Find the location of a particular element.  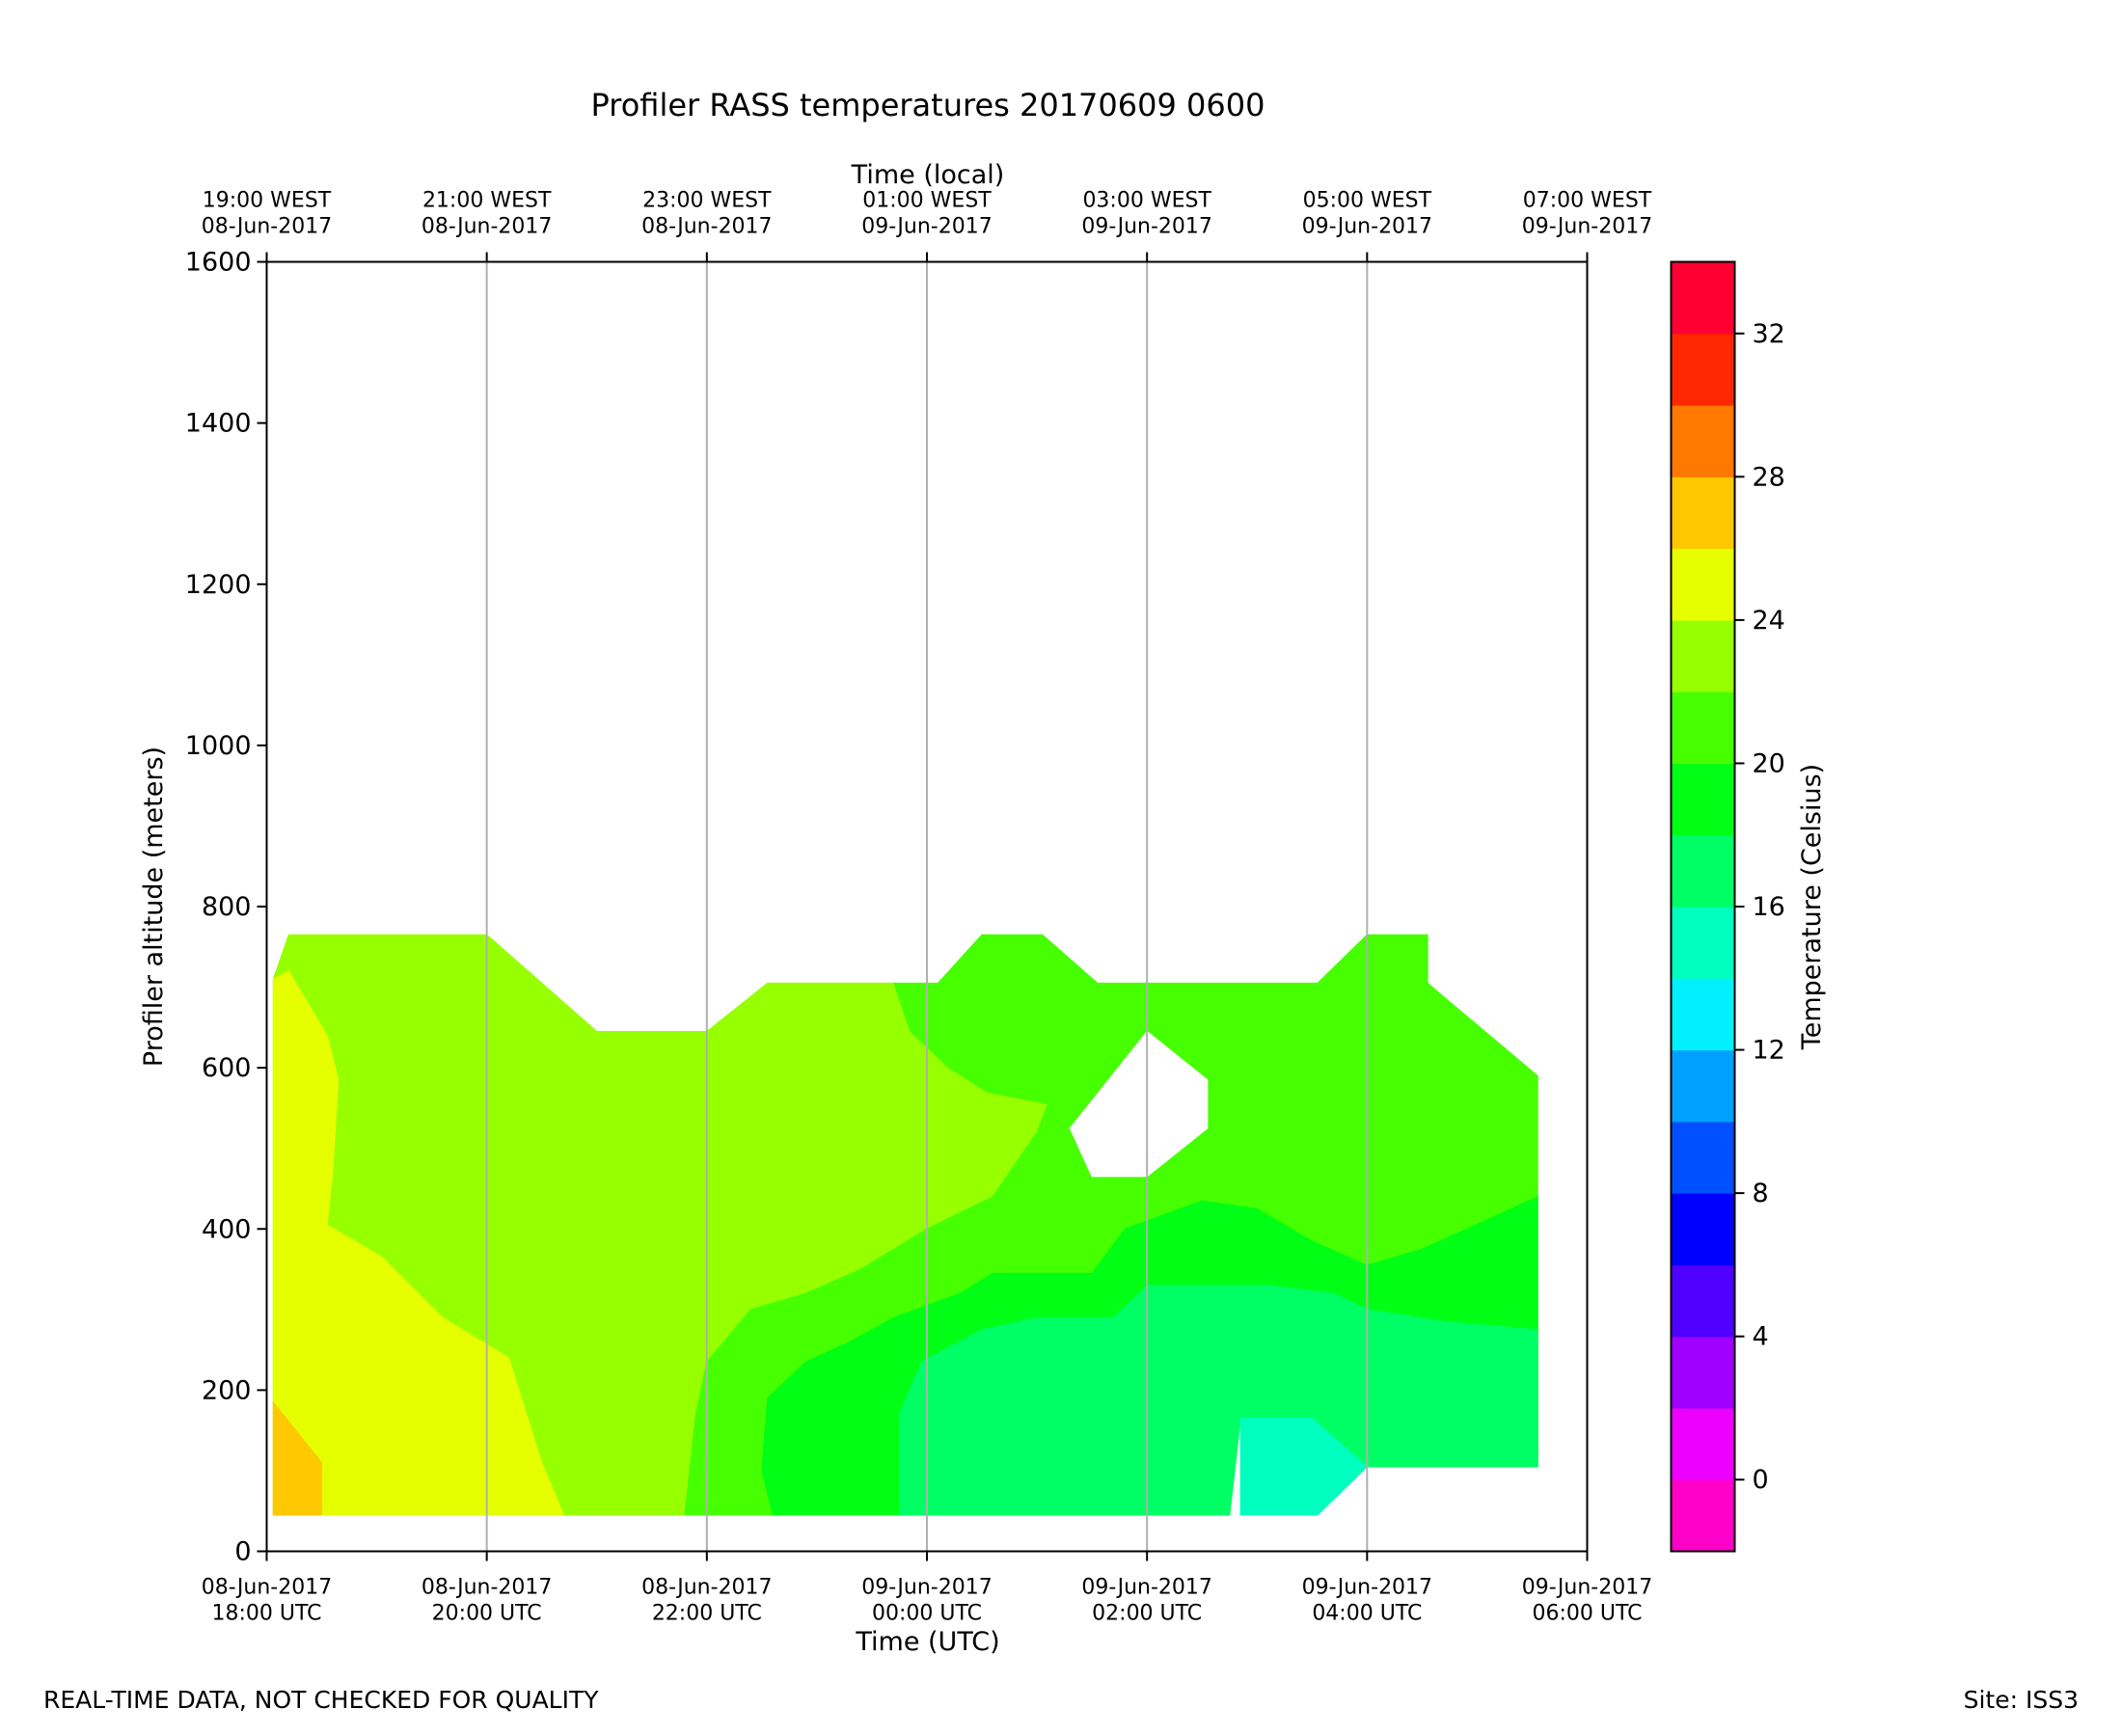

y-axis-label: Profiler altitude (meters) is located at coordinates (154, 907).